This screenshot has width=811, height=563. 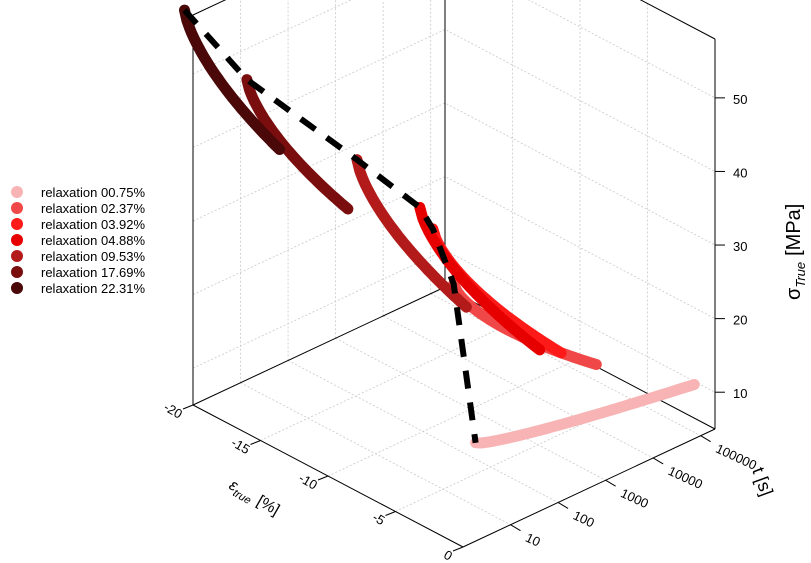 What do you see at coordinates (308, 481) in the screenshot?
I see `x-tick-label-2: -10` at bounding box center [308, 481].